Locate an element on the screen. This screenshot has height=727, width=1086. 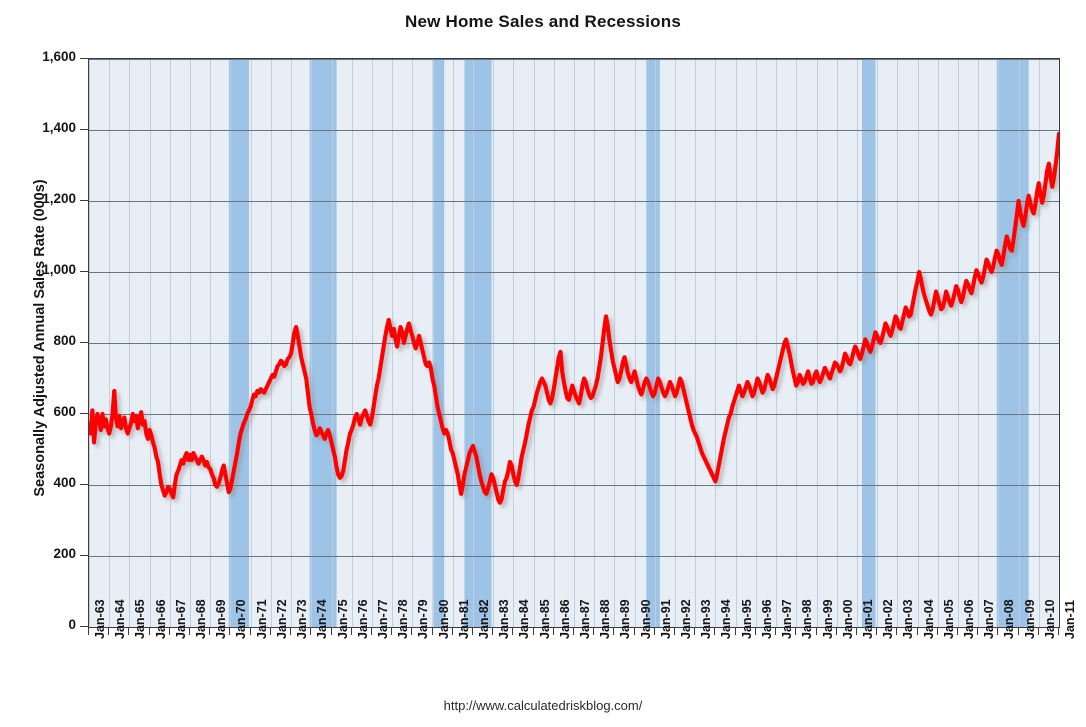
y-axis-tick-label: 0 is located at coordinates (72, 624).